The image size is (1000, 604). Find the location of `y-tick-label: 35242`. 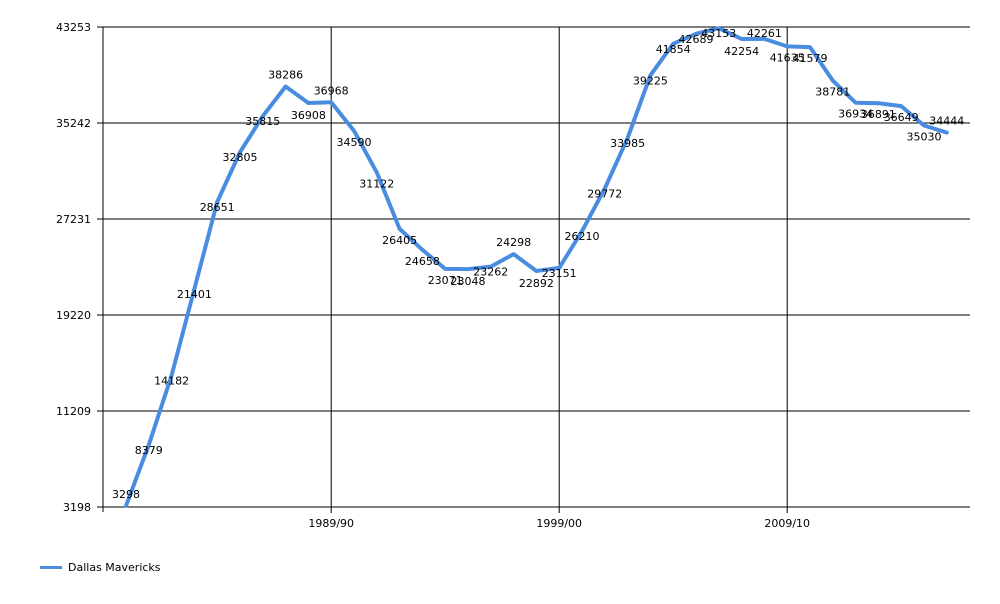

y-tick-label: 35242 is located at coordinates (73, 123).